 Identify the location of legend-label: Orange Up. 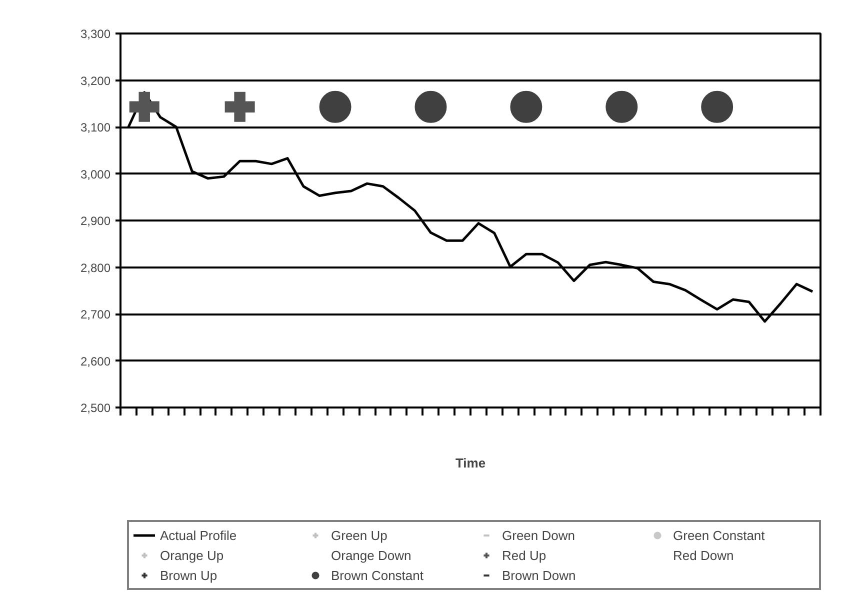
(192, 555).